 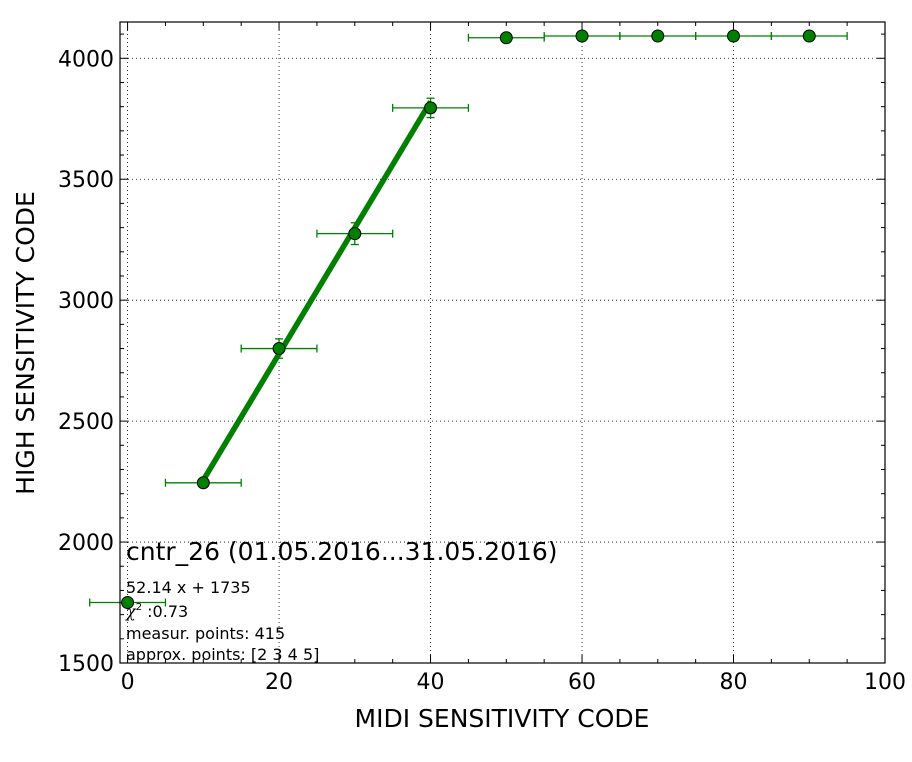 I want to click on y-tick-label: 4000, so click(x=86, y=59).